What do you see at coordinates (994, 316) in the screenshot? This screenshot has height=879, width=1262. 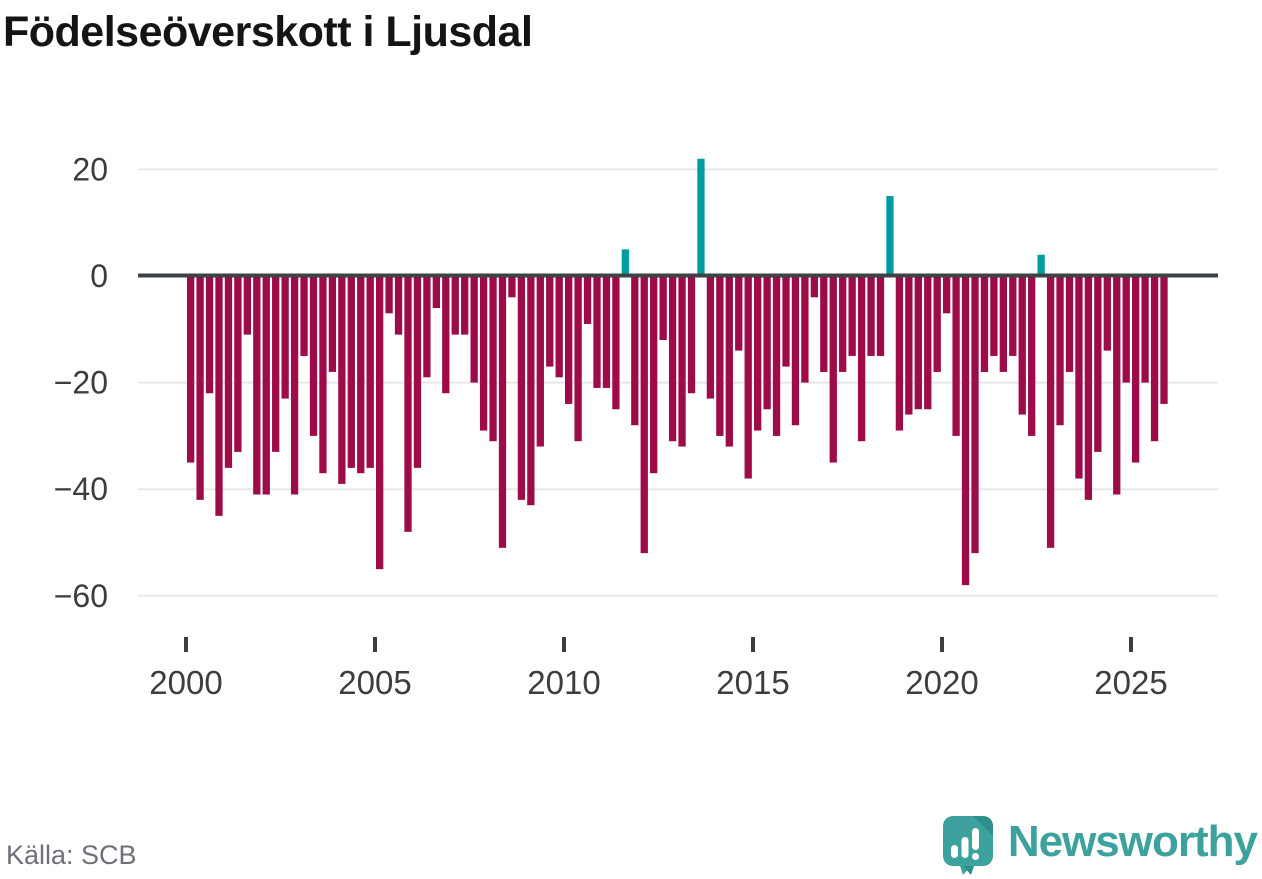 I see `bar-2021-q2` at bounding box center [994, 316].